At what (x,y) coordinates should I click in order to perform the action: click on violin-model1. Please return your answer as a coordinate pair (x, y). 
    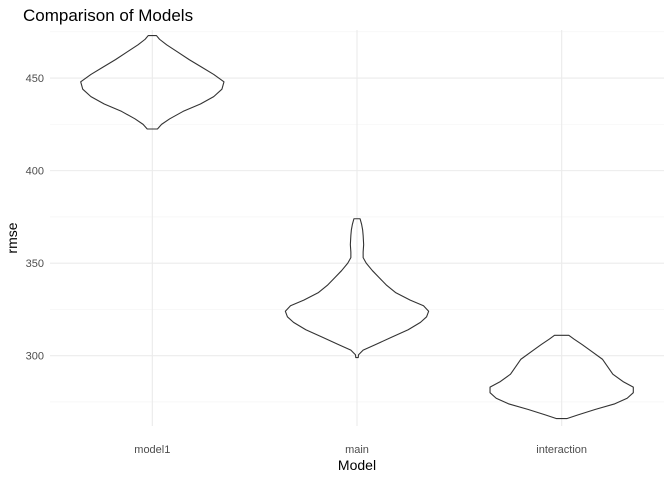
    Looking at the image, I should click on (152, 82).